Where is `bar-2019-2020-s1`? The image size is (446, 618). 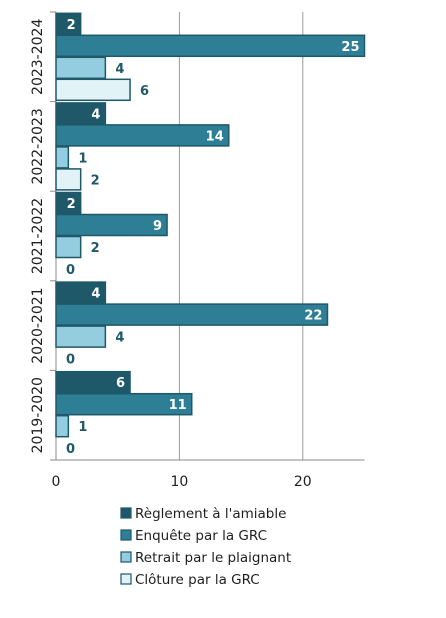
bar-2019-2020-s1 is located at coordinates (124, 404).